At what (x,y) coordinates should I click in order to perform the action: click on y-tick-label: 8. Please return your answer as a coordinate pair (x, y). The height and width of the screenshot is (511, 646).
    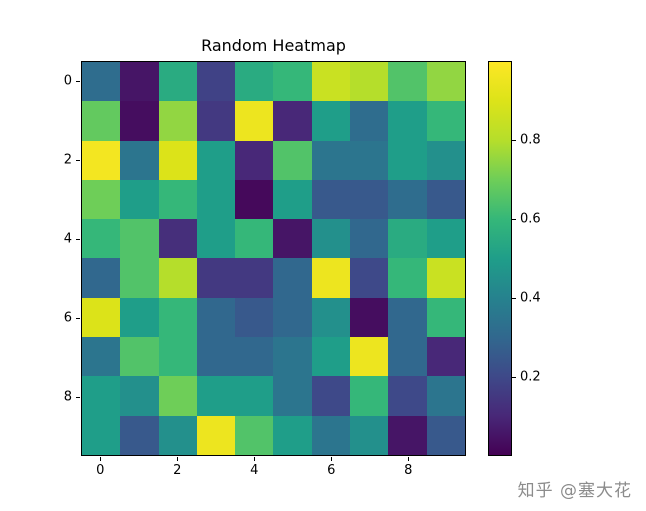
    Looking at the image, I should click on (67, 397).